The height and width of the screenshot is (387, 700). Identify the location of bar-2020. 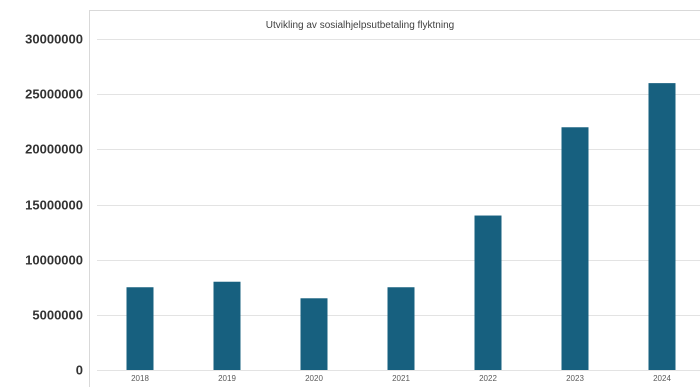
(314, 334).